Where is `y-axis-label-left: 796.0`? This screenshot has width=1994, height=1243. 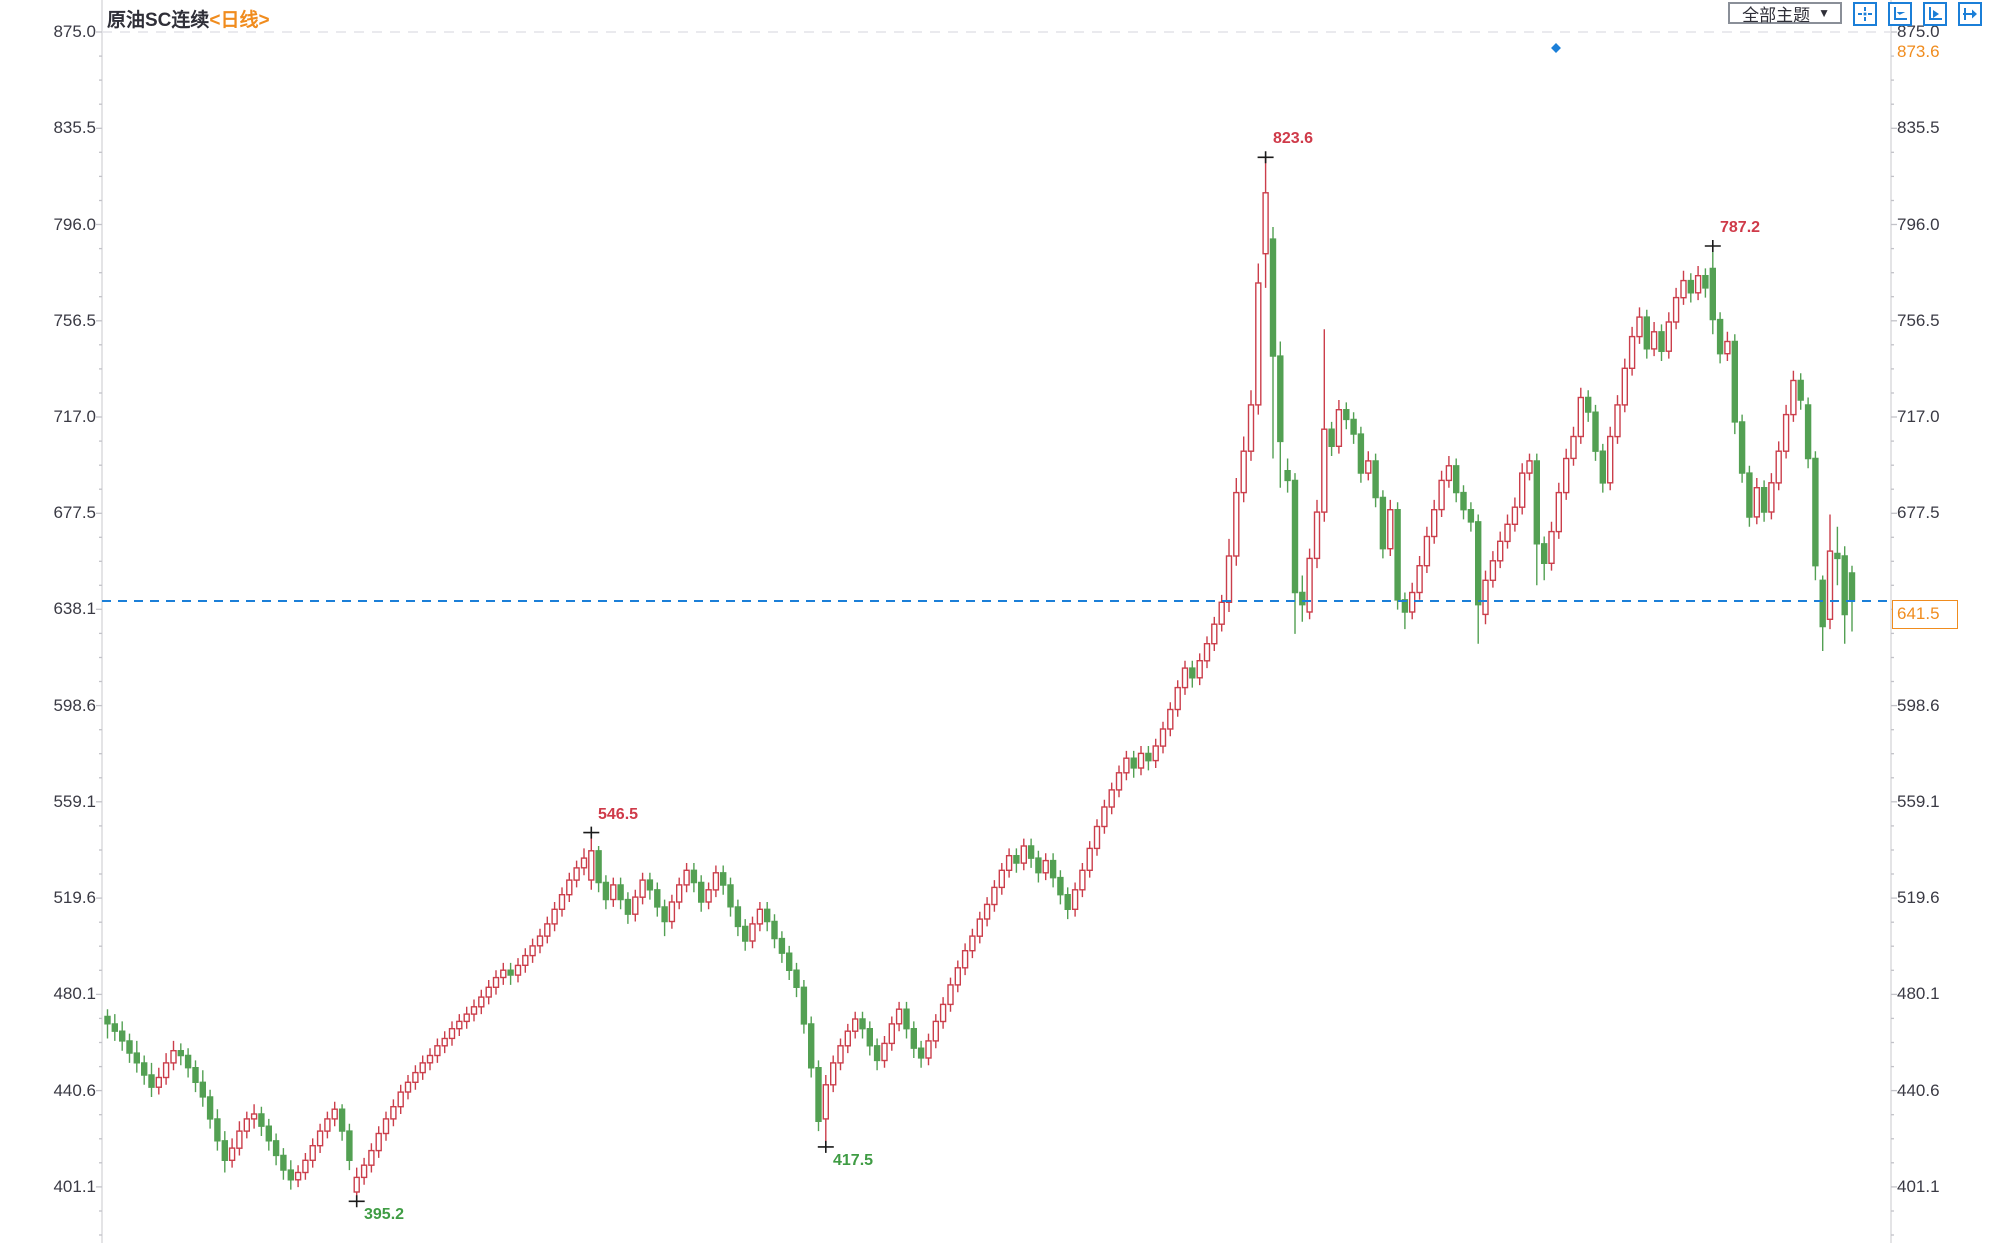
y-axis-label-left: 796.0 is located at coordinates (74, 224).